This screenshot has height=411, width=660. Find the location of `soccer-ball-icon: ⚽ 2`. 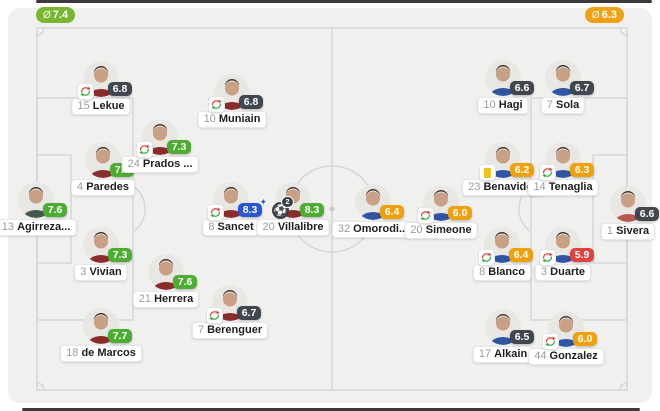

soccer-ball-icon: ⚽ 2 is located at coordinates (283, 207).